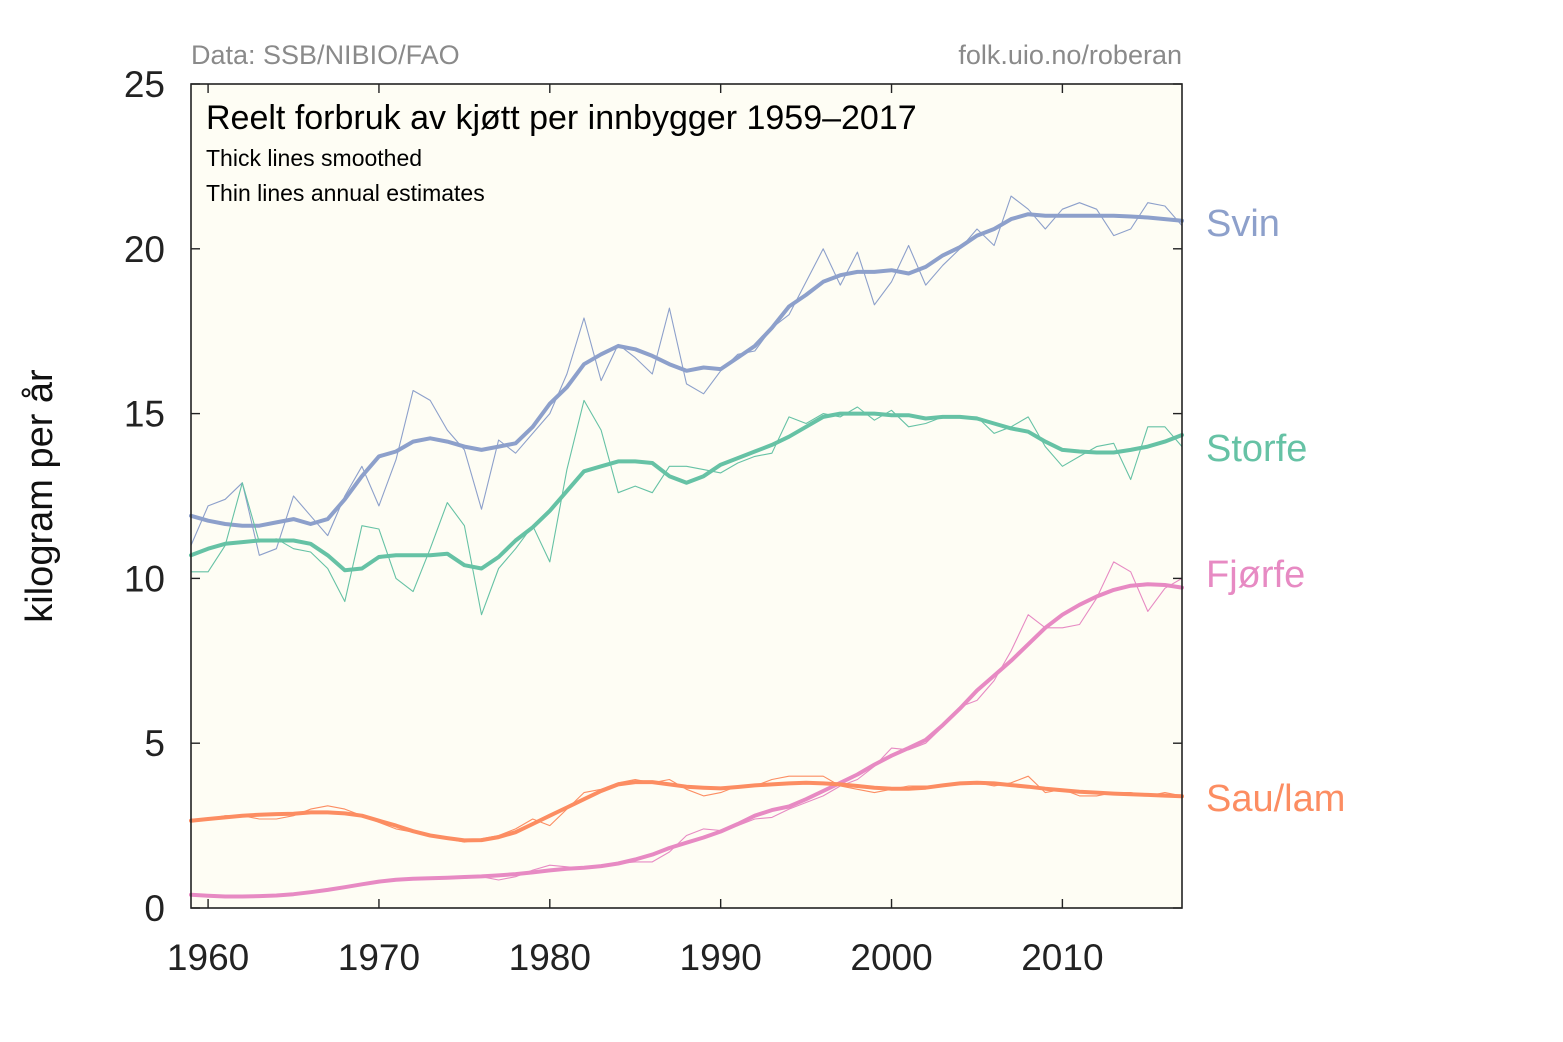 Image resolution: width=1563 pixels, height=1042 pixels. What do you see at coordinates (154, 743) in the screenshot?
I see `y-tick-label: 5` at bounding box center [154, 743].